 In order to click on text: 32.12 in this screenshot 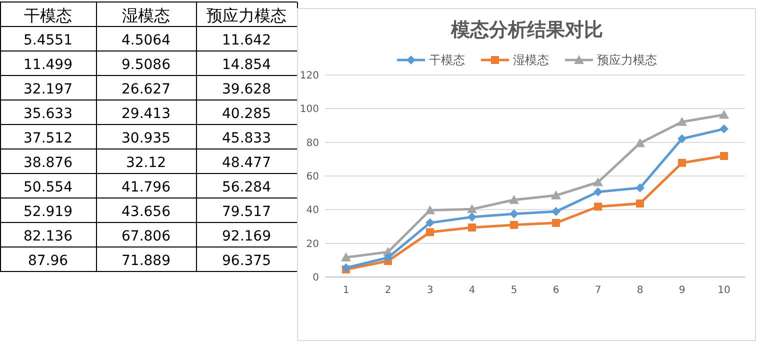, I will do `click(146, 163)`.